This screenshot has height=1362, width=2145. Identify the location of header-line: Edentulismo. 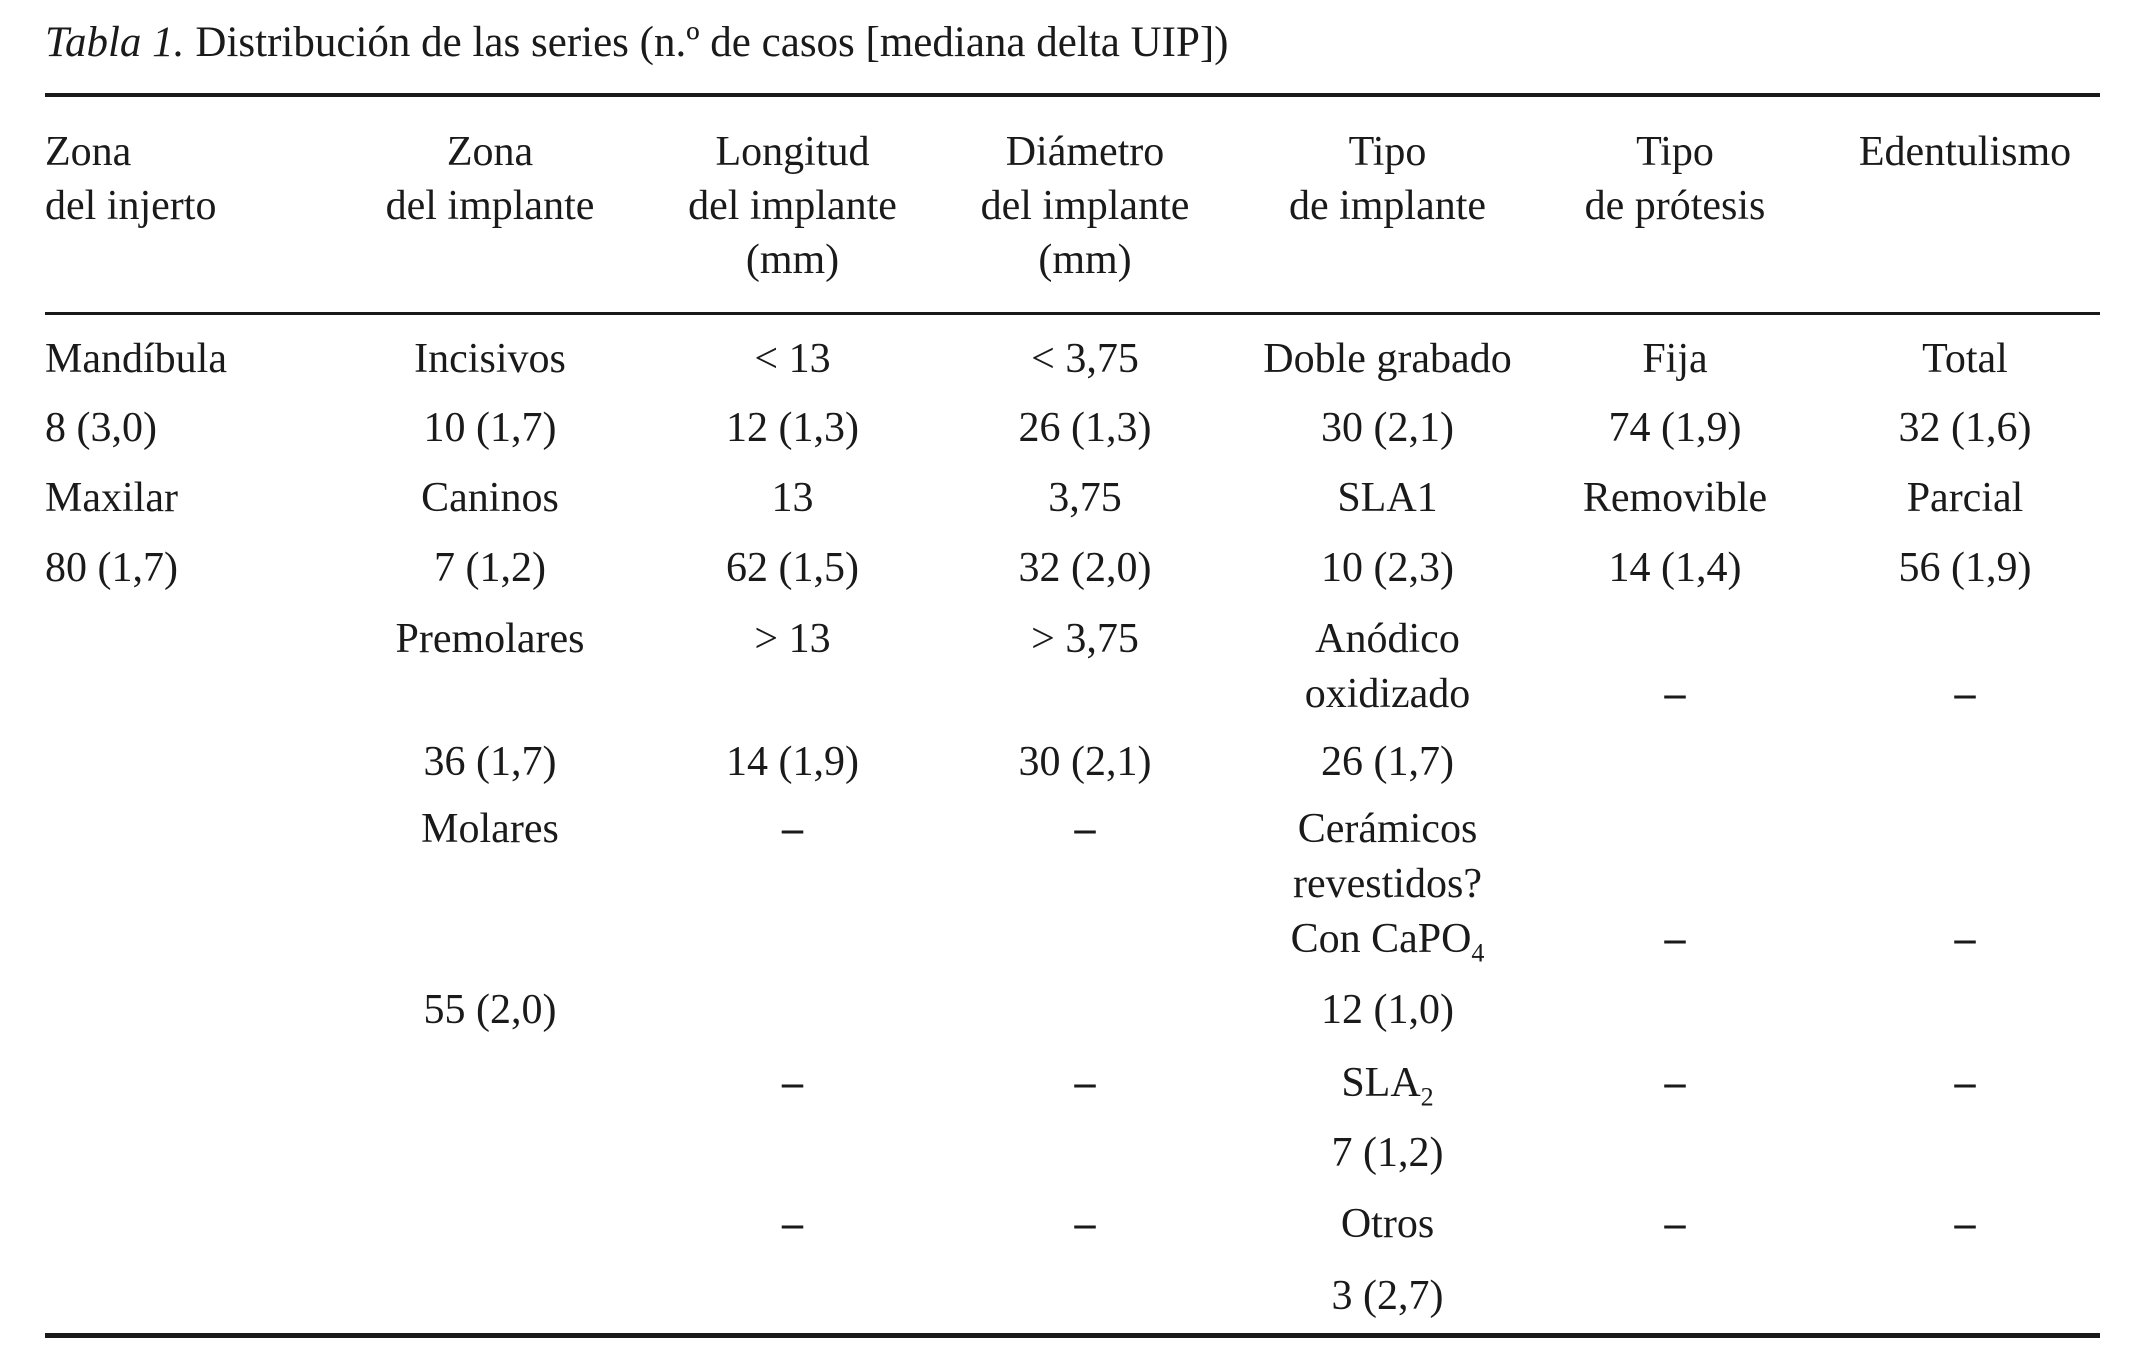
(1965, 152).